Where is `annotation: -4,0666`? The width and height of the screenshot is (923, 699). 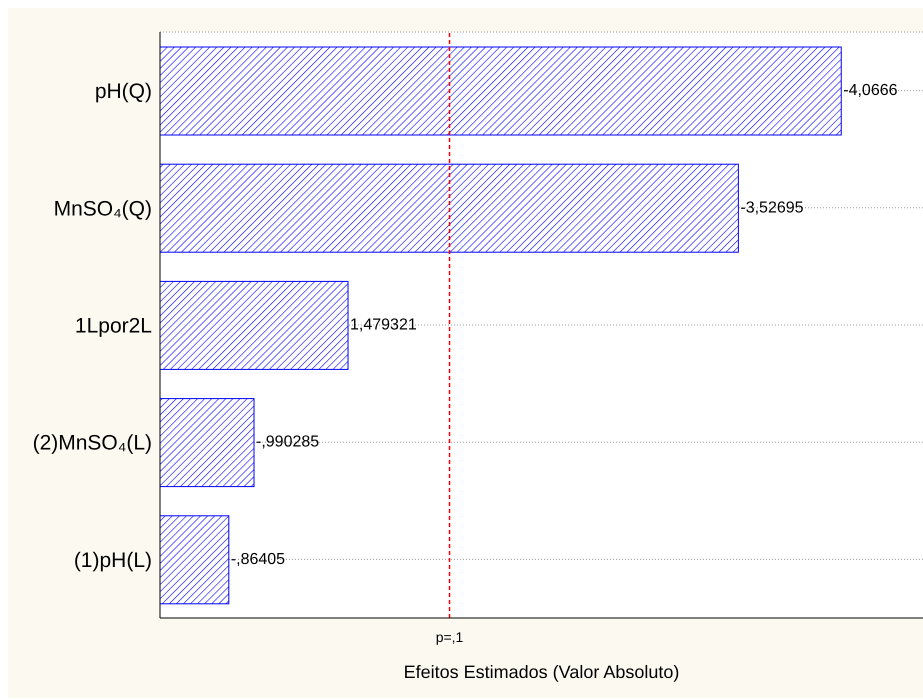 annotation: -4,0666 is located at coordinates (870, 91).